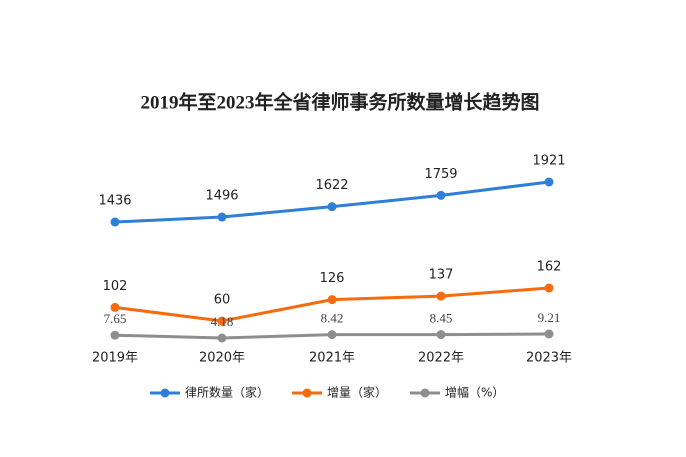 The width and height of the screenshot is (686, 457). What do you see at coordinates (222, 358) in the screenshot?
I see `x-tick-label: 2020年` at bounding box center [222, 358].